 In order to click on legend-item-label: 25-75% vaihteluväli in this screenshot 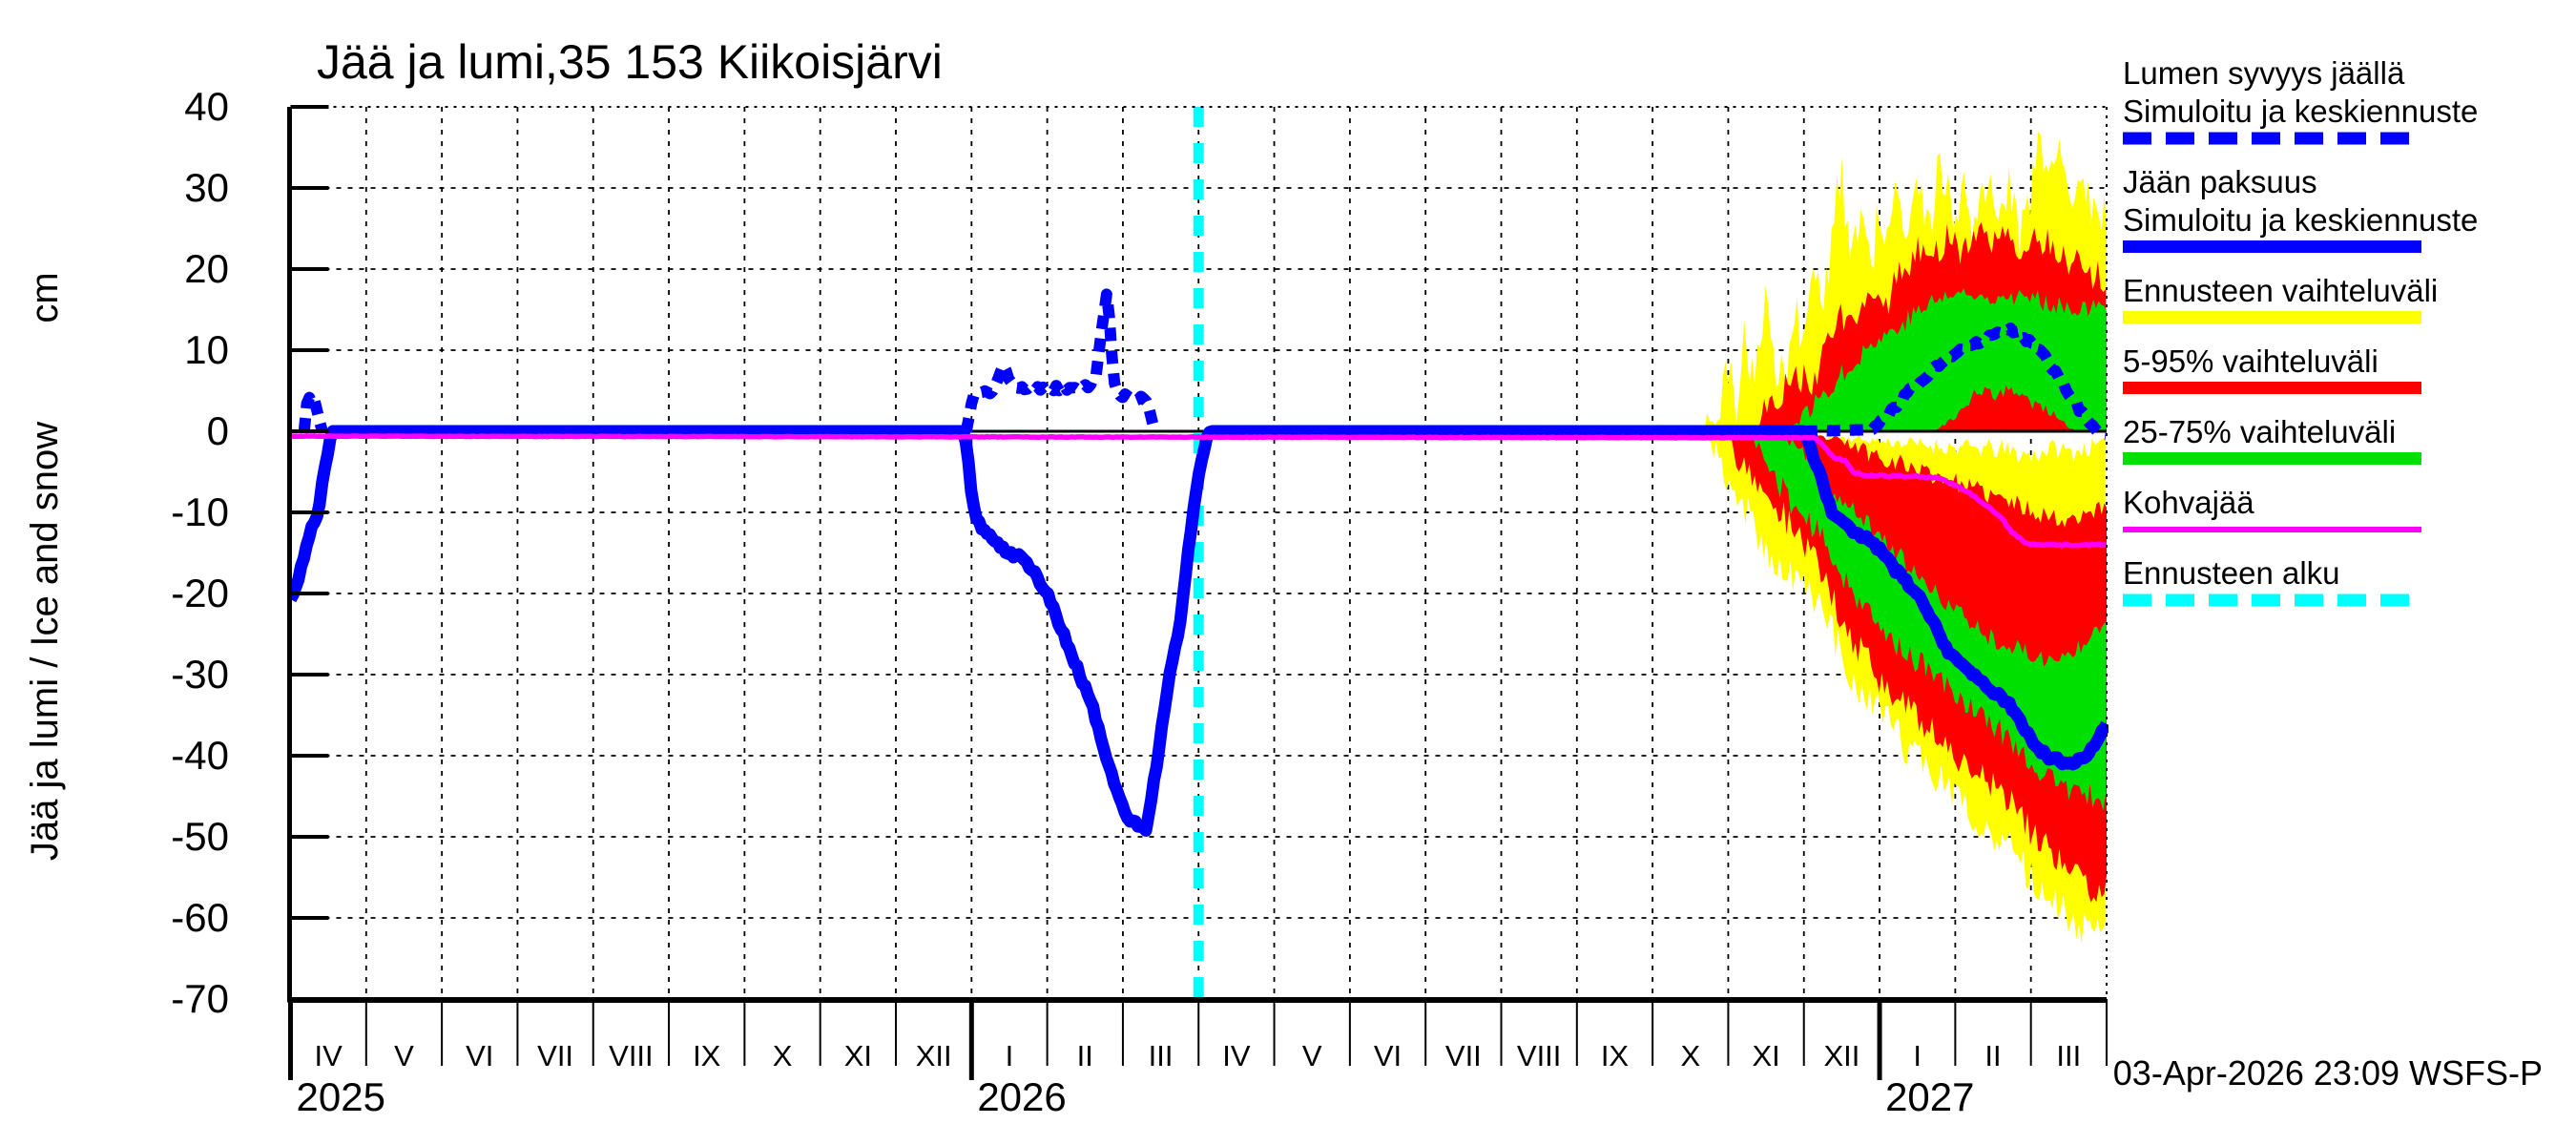, I will do `click(2259, 431)`.